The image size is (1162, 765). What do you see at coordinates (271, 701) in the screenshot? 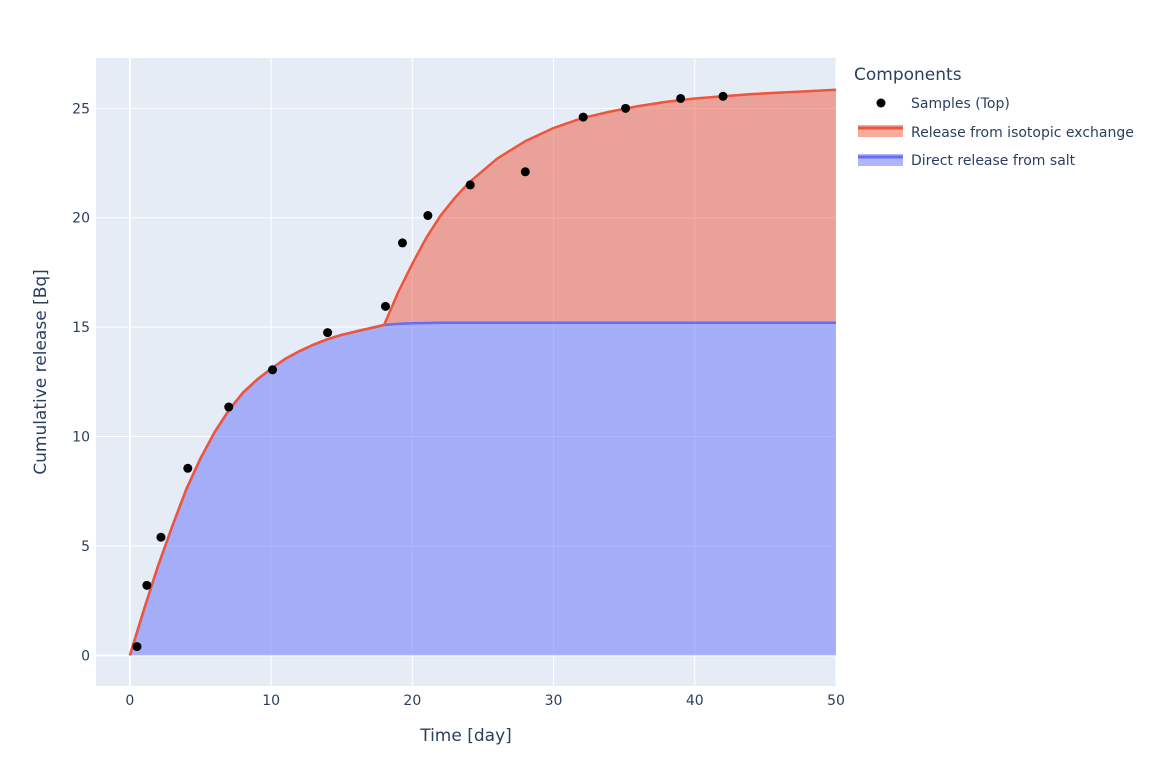
I see `x-tick-label: 10` at bounding box center [271, 701].